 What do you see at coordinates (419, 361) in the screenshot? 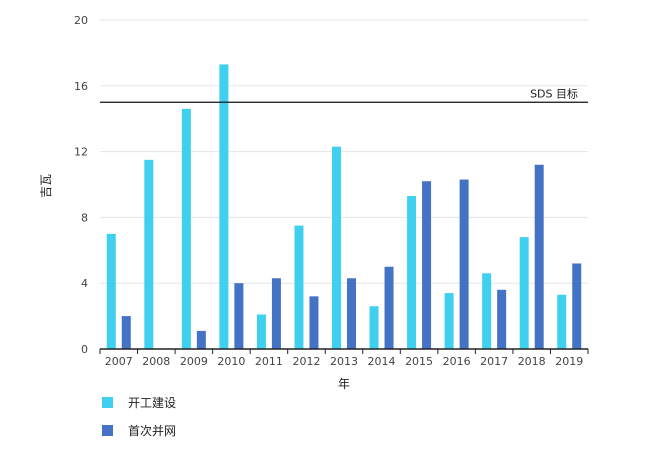
I see `x-tick-label: 2015` at bounding box center [419, 361].